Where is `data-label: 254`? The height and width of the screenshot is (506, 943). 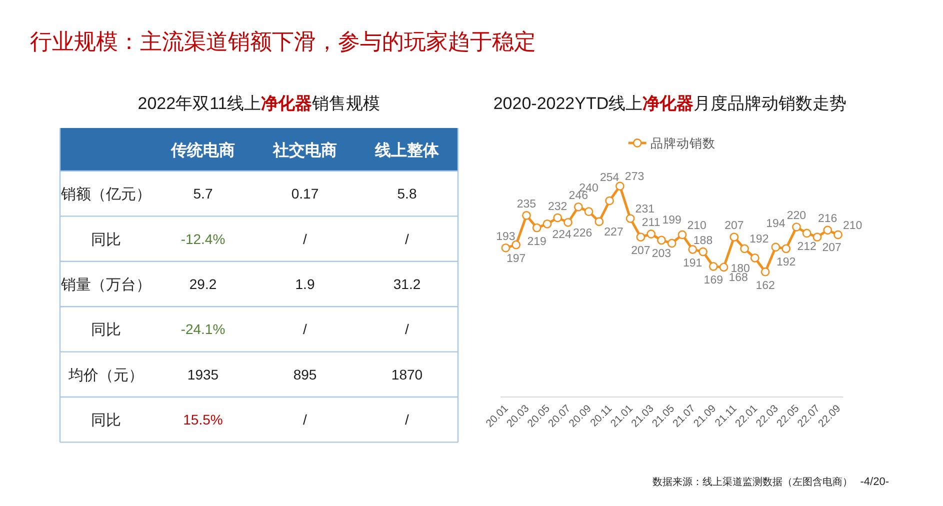 data-label: 254 is located at coordinates (610, 178).